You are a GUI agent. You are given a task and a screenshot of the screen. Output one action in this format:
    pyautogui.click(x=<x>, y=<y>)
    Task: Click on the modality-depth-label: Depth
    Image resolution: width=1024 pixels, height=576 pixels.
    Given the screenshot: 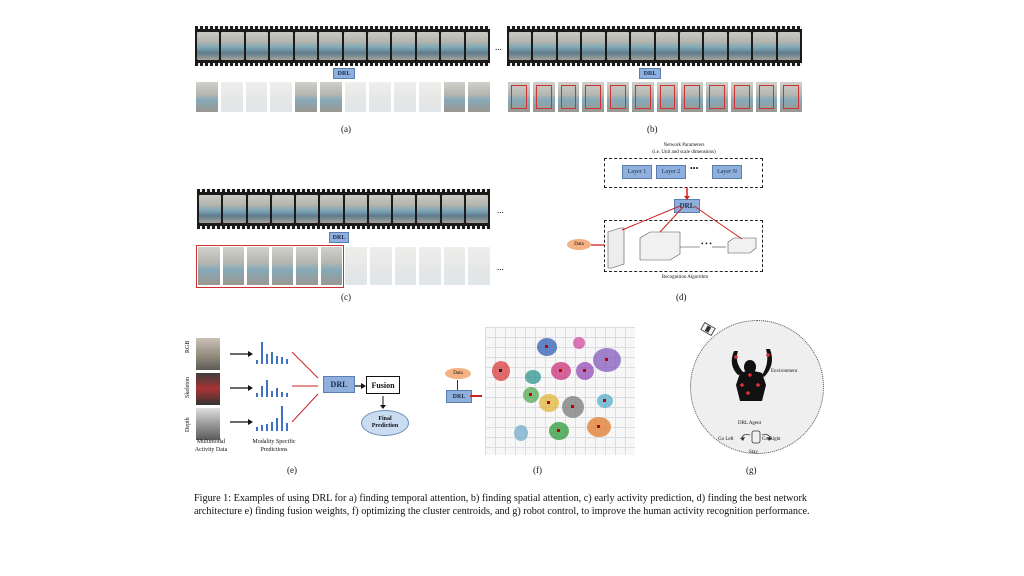 What is the action you would take?
    pyautogui.click(x=188, y=424)
    